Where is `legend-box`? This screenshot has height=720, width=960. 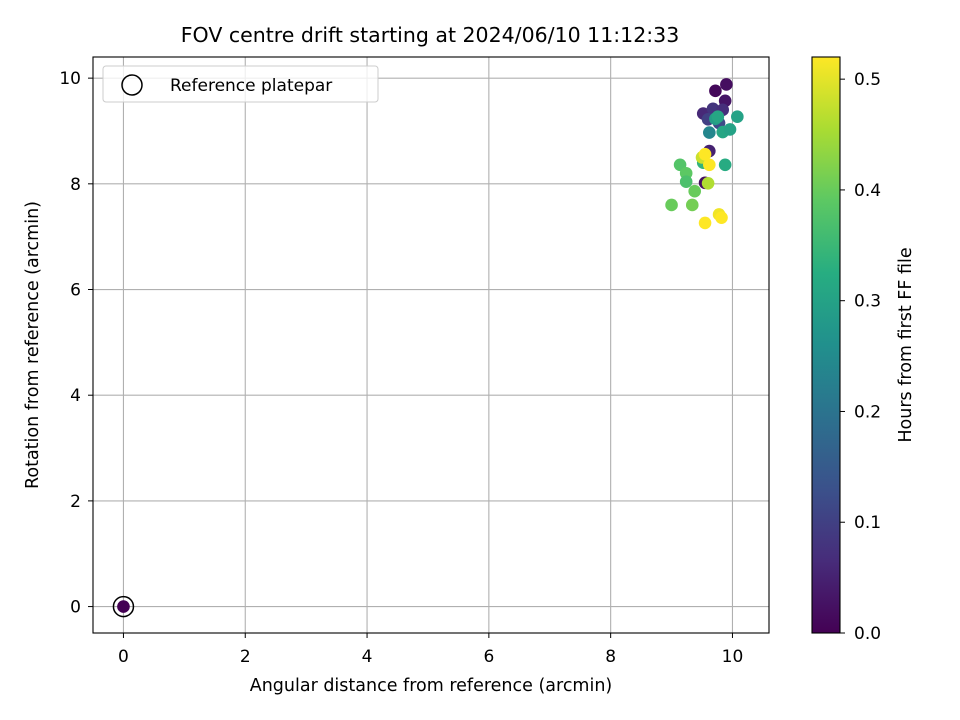
legend-box is located at coordinates (240, 84).